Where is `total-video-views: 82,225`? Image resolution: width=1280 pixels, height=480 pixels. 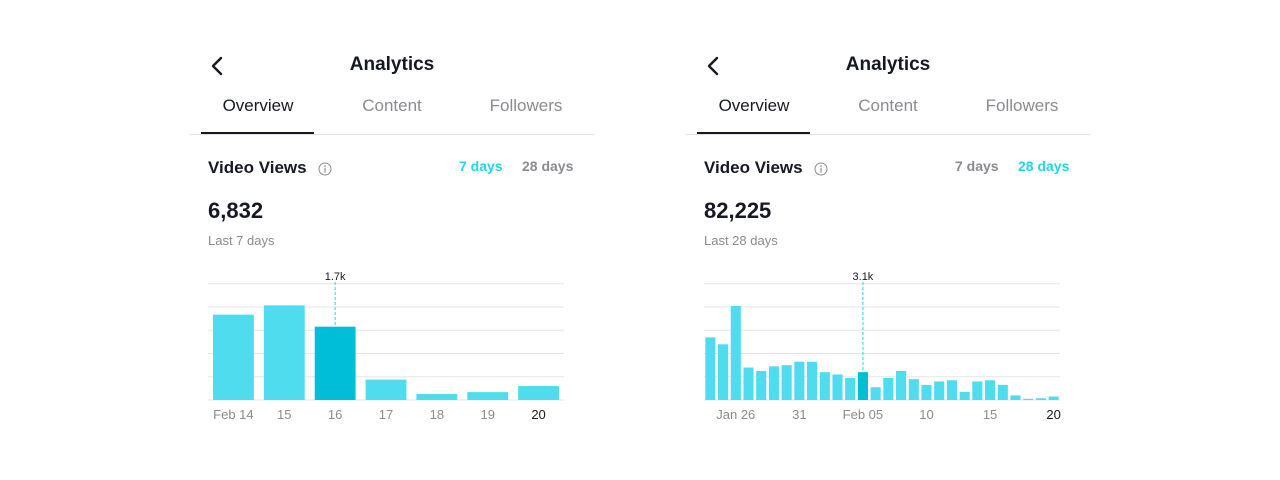 total-video-views: 82,225 is located at coordinates (738, 210).